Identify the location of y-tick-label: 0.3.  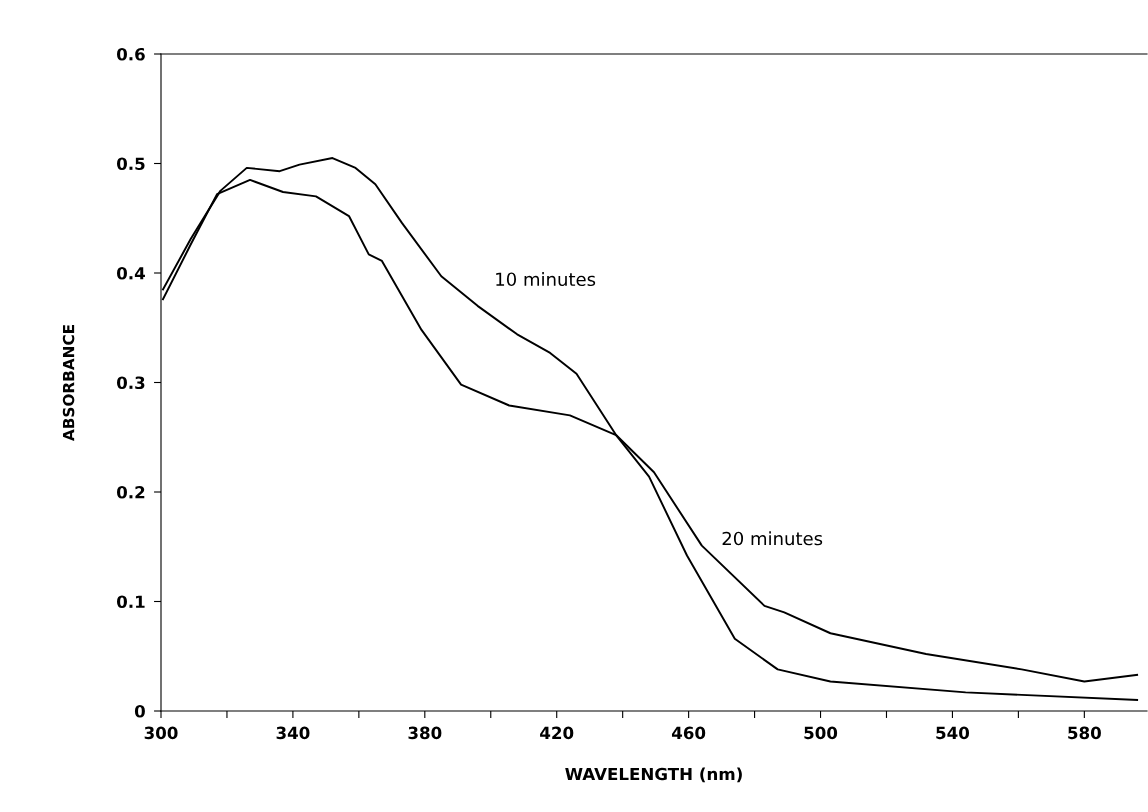
(131, 383).